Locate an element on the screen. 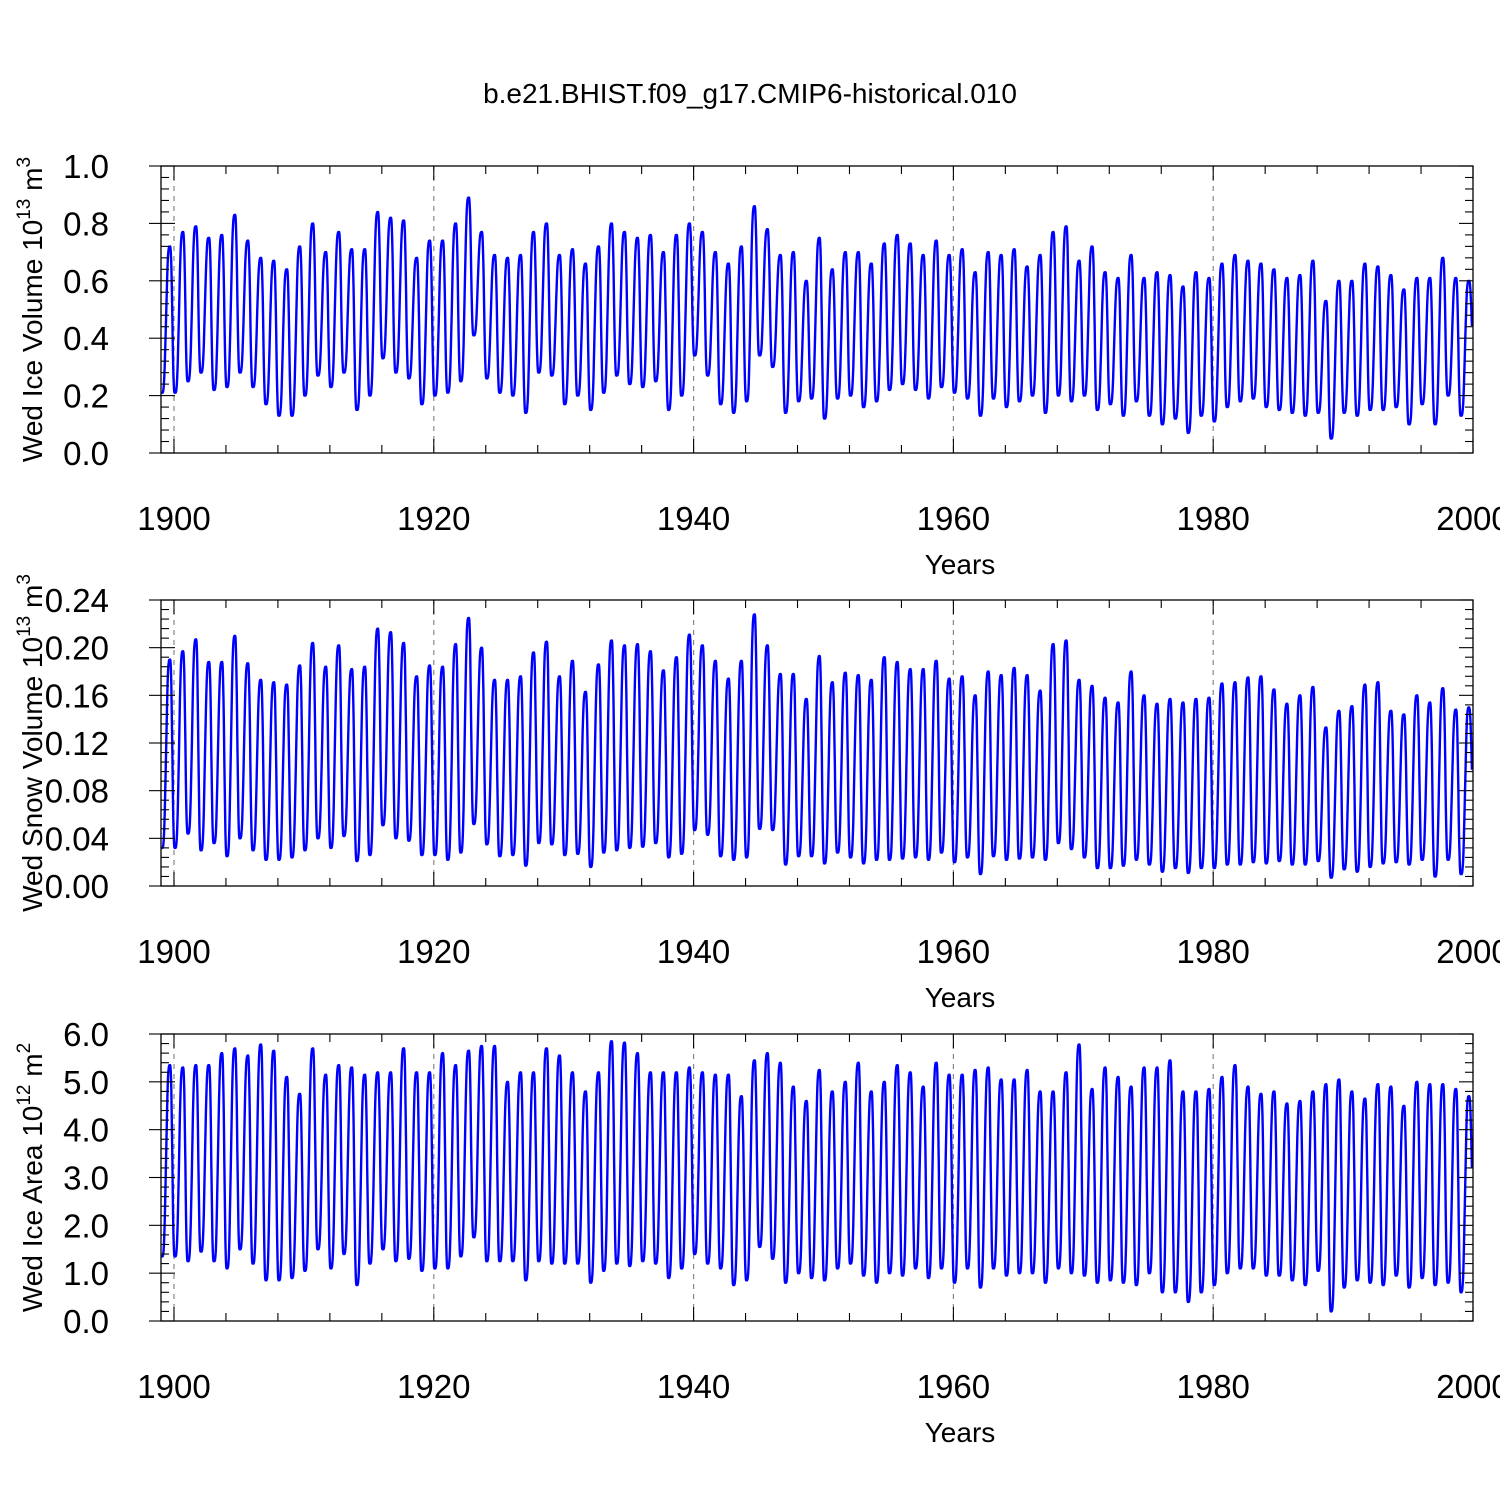  y-tick-label: 0.12 is located at coordinates (77, 743).